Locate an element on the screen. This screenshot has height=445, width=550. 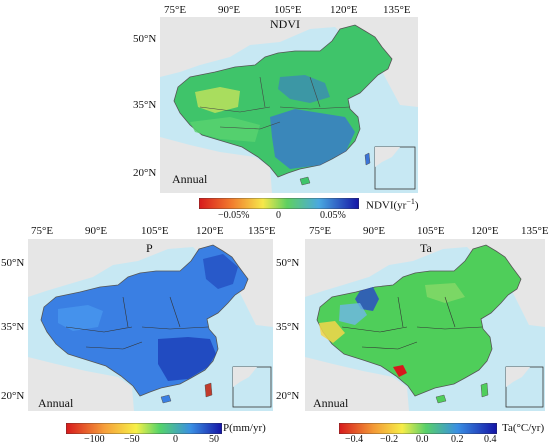
p-west-light is located at coordinates (80, 318).